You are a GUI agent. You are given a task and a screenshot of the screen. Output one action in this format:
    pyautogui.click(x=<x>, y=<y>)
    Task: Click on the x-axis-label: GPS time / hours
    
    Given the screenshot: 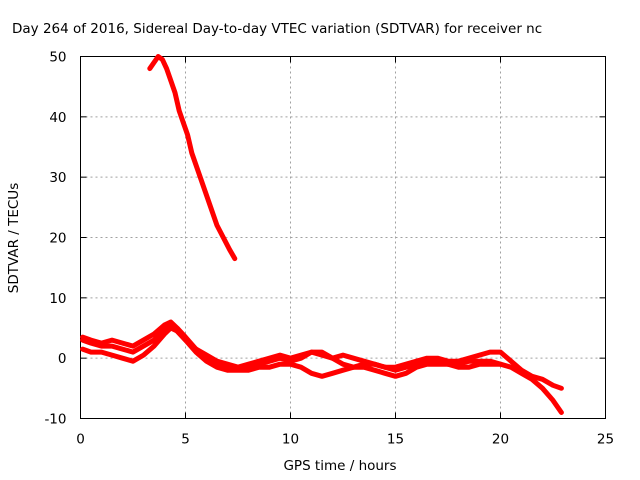 What is the action you would take?
    pyautogui.click(x=339, y=466)
    